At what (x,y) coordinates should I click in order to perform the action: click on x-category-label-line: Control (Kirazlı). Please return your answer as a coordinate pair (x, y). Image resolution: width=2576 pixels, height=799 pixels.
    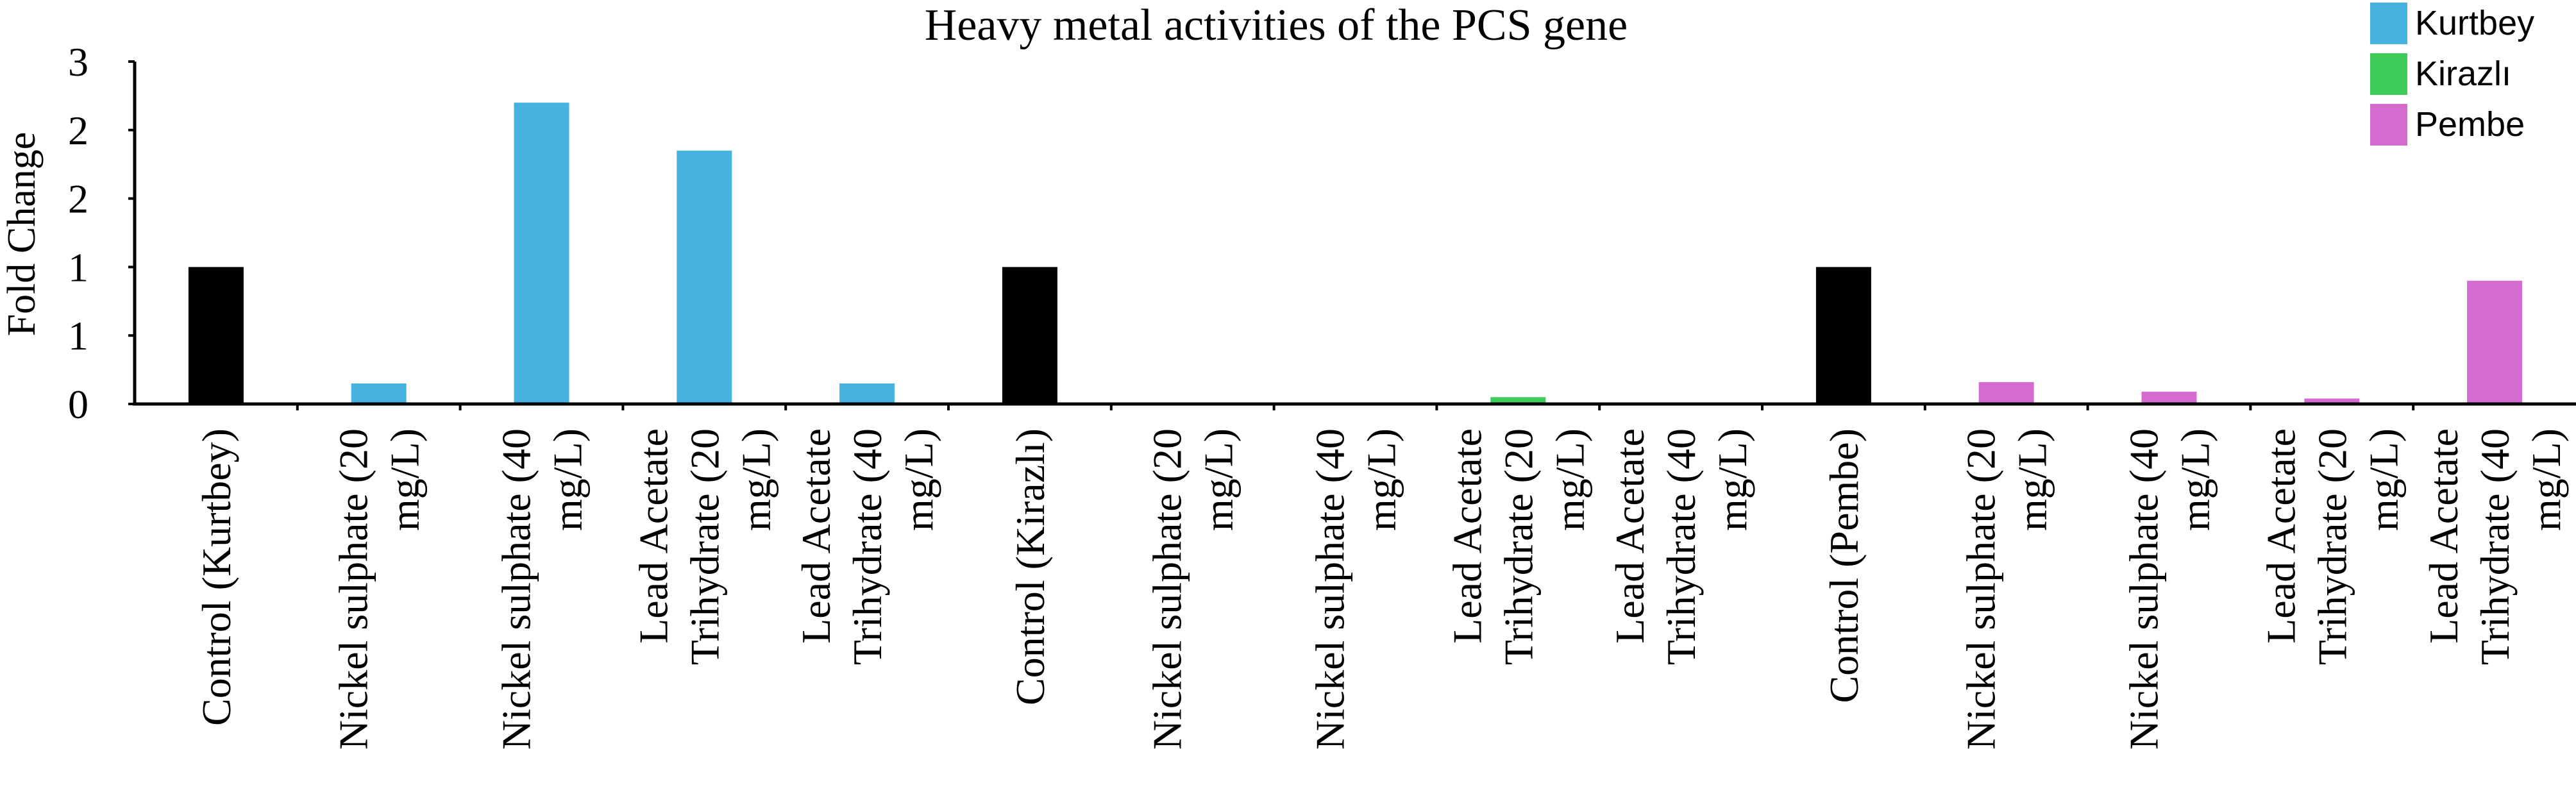
    Looking at the image, I should click on (1030, 566).